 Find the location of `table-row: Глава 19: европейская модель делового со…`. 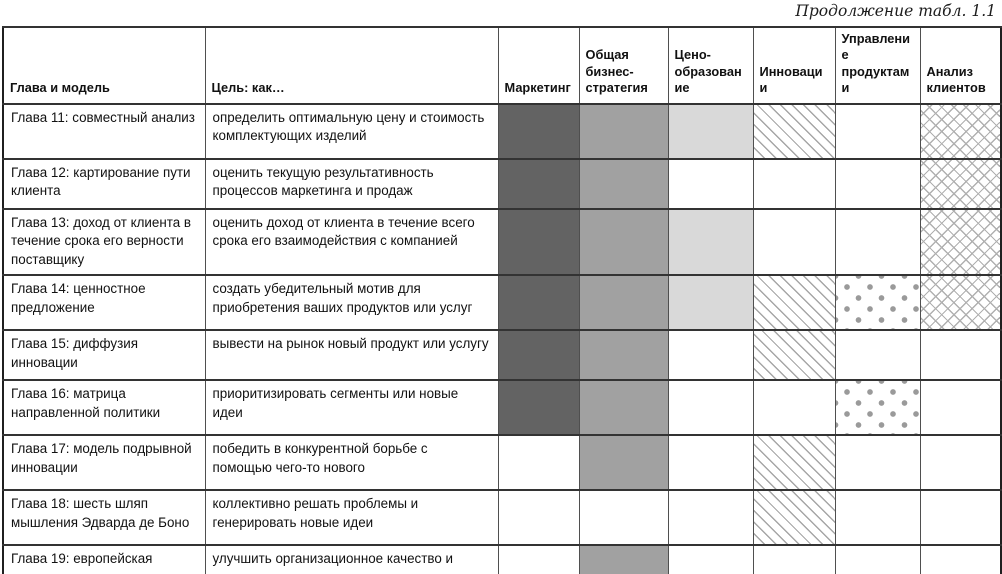

table-row: Глава 19: европейская модель делового со… is located at coordinates (502, 558).